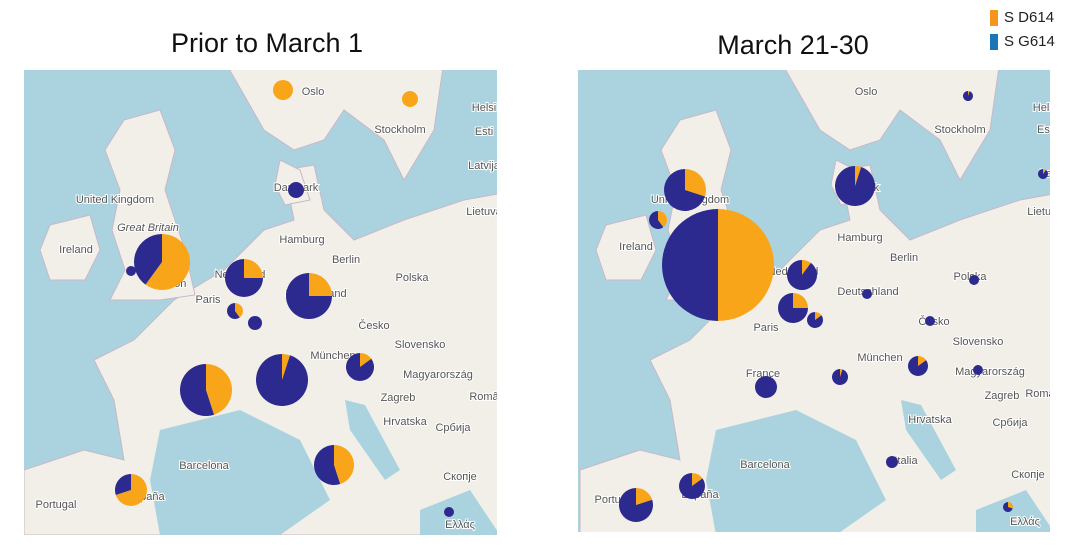  Describe the element at coordinates (1022, 29) in the screenshot. I see `legend: S D614 S G614` at that location.